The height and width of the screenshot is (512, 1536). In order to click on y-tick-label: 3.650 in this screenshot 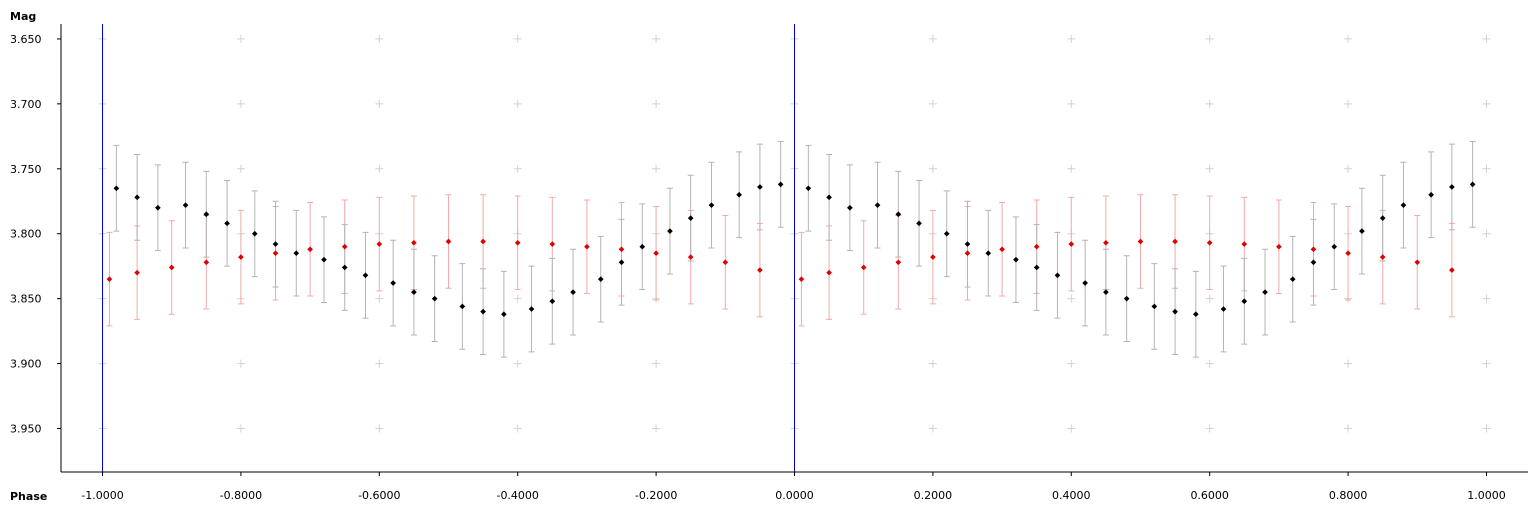, I will do `click(26, 39)`.